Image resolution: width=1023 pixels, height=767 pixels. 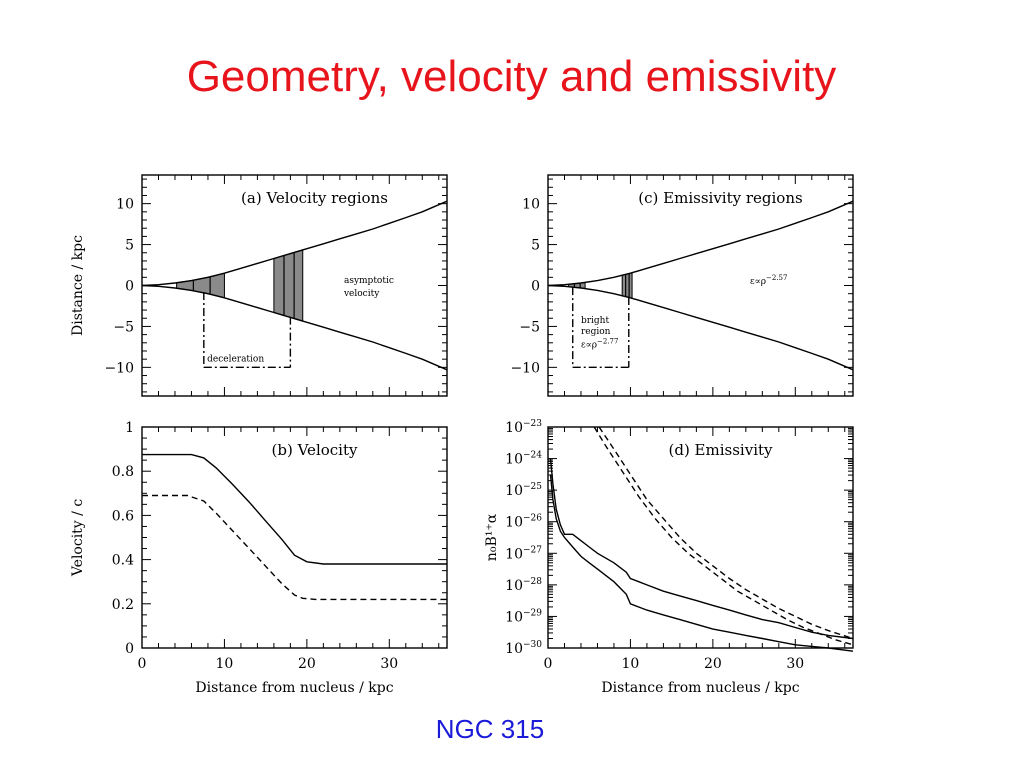 I want to click on y-axis-label: n₀B¹⁺α, so click(x=492, y=537).